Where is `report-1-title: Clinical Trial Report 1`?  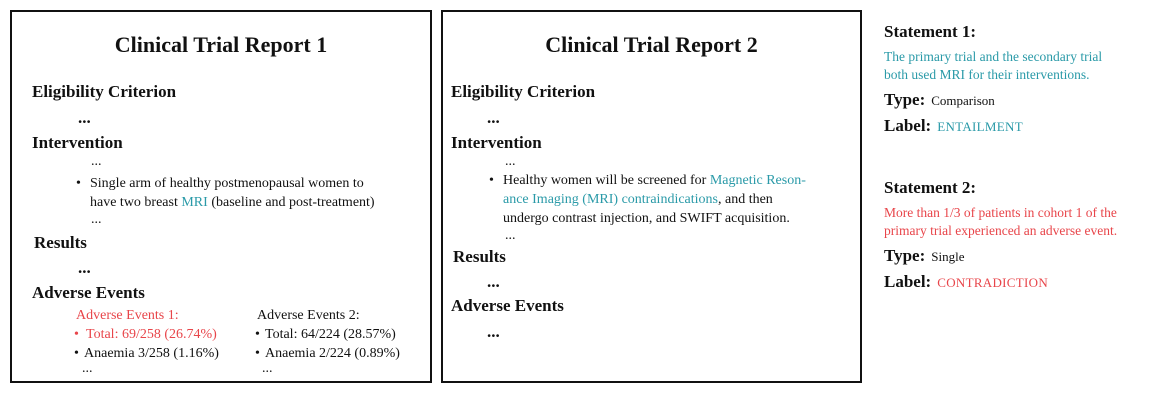 report-1-title: Clinical Trial Report 1 is located at coordinates (221, 44).